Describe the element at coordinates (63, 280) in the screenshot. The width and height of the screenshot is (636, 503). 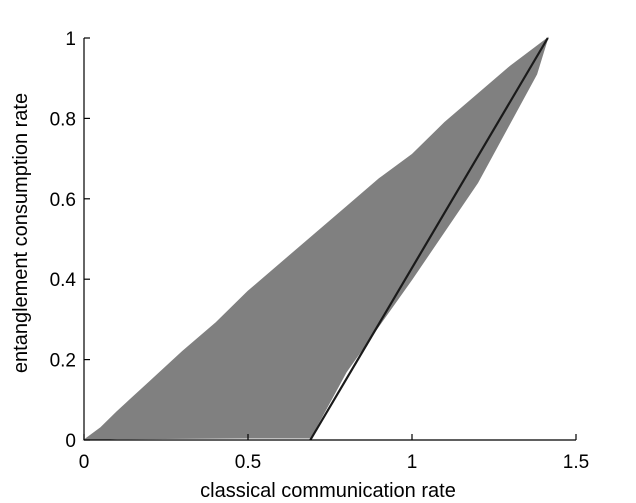
I see `y-tick-label: 0.4` at that location.